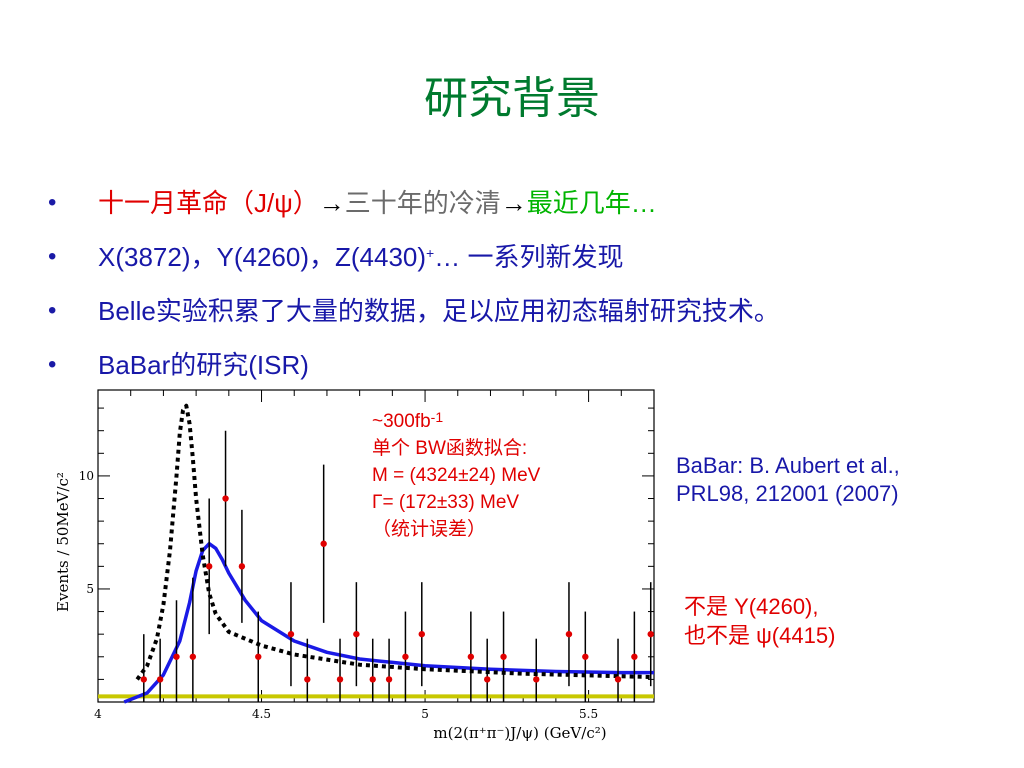 The image size is (1024, 768). What do you see at coordinates (262, 257) in the screenshot?
I see `new-states-text: X(3872)，Y(4260)，Z(4430)` at bounding box center [262, 257].